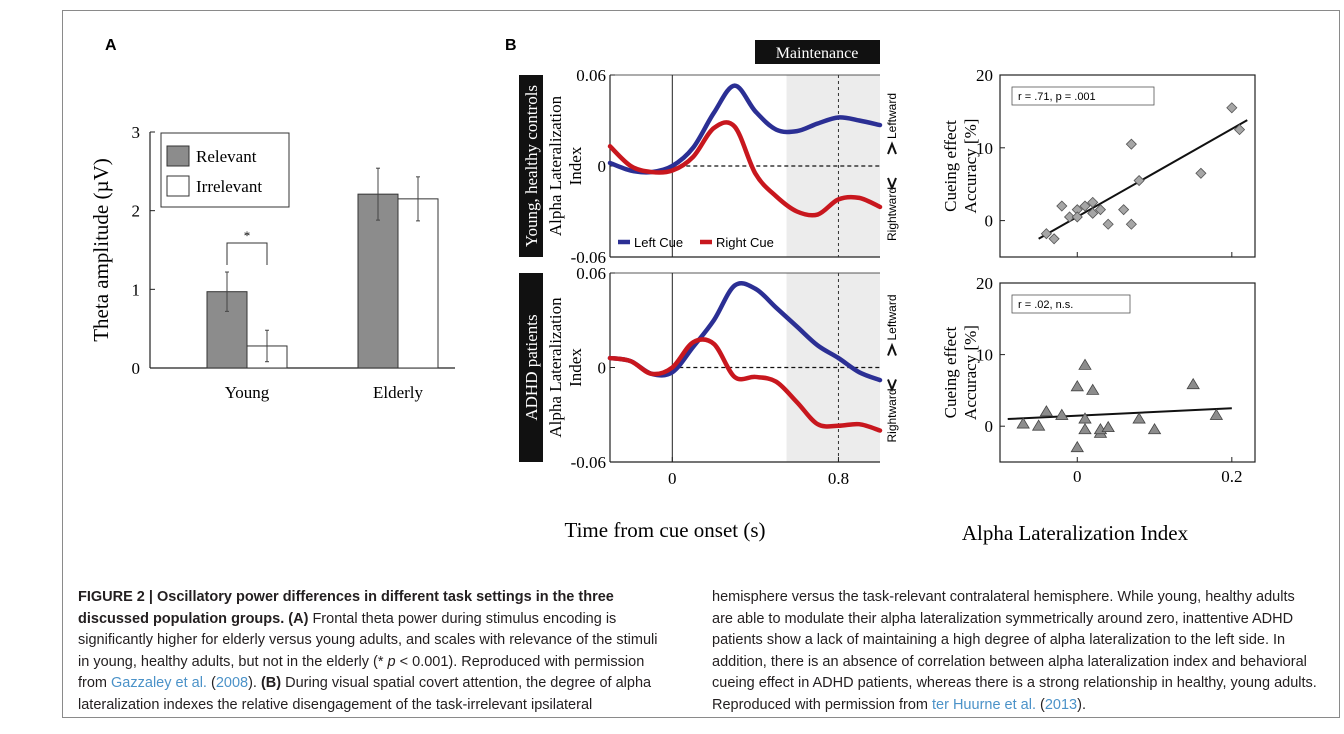  Describe the element at coordinates (159, 683) in the screenshot. I see `caption-ref-gazzaley: Gazzaley et al.` at that location.